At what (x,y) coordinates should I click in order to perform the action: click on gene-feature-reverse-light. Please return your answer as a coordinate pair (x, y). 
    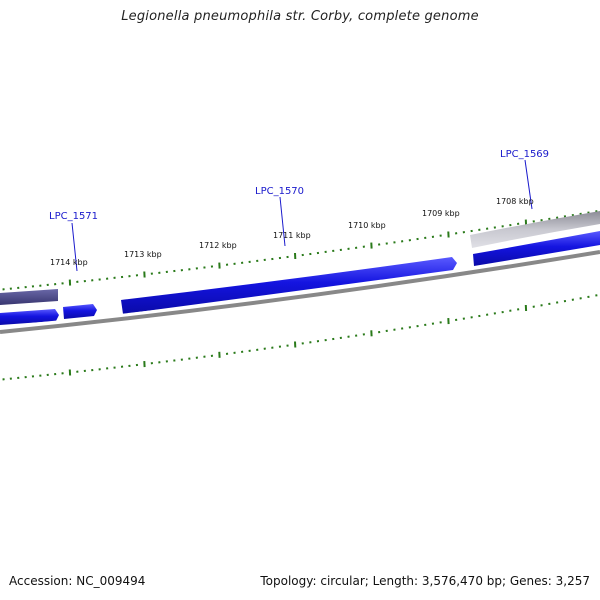
    Looking at the image, I should click on (535, 229).